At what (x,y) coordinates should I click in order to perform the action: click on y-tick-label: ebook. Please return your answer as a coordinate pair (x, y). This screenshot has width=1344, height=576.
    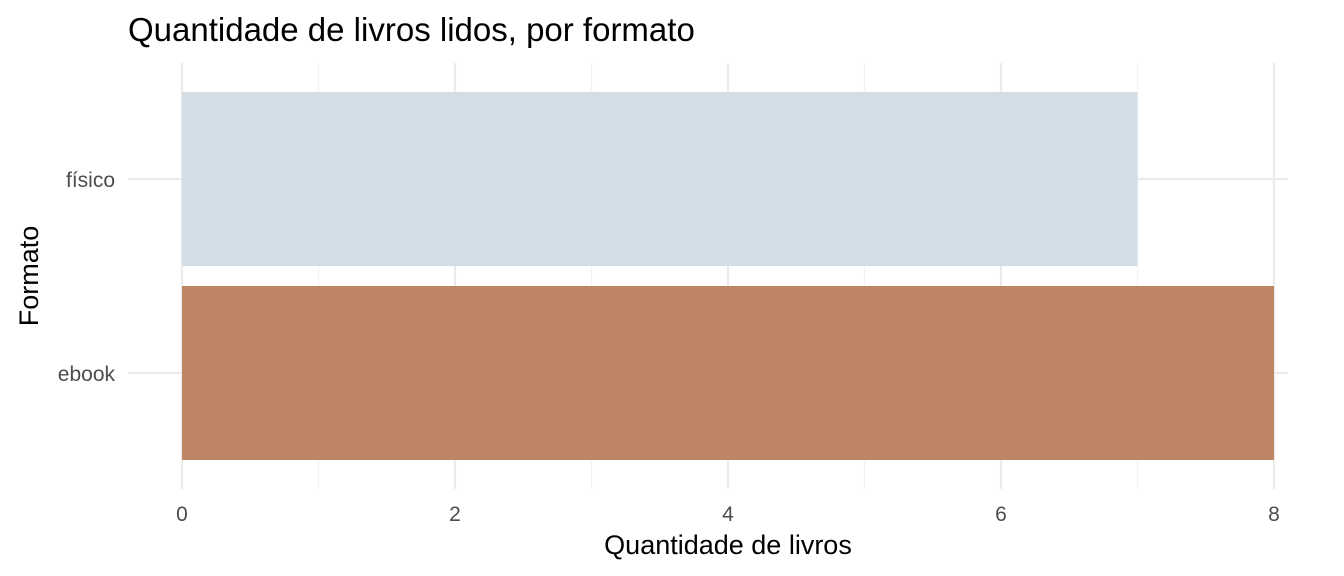
    Looking at the image, I should click on (87, 374).